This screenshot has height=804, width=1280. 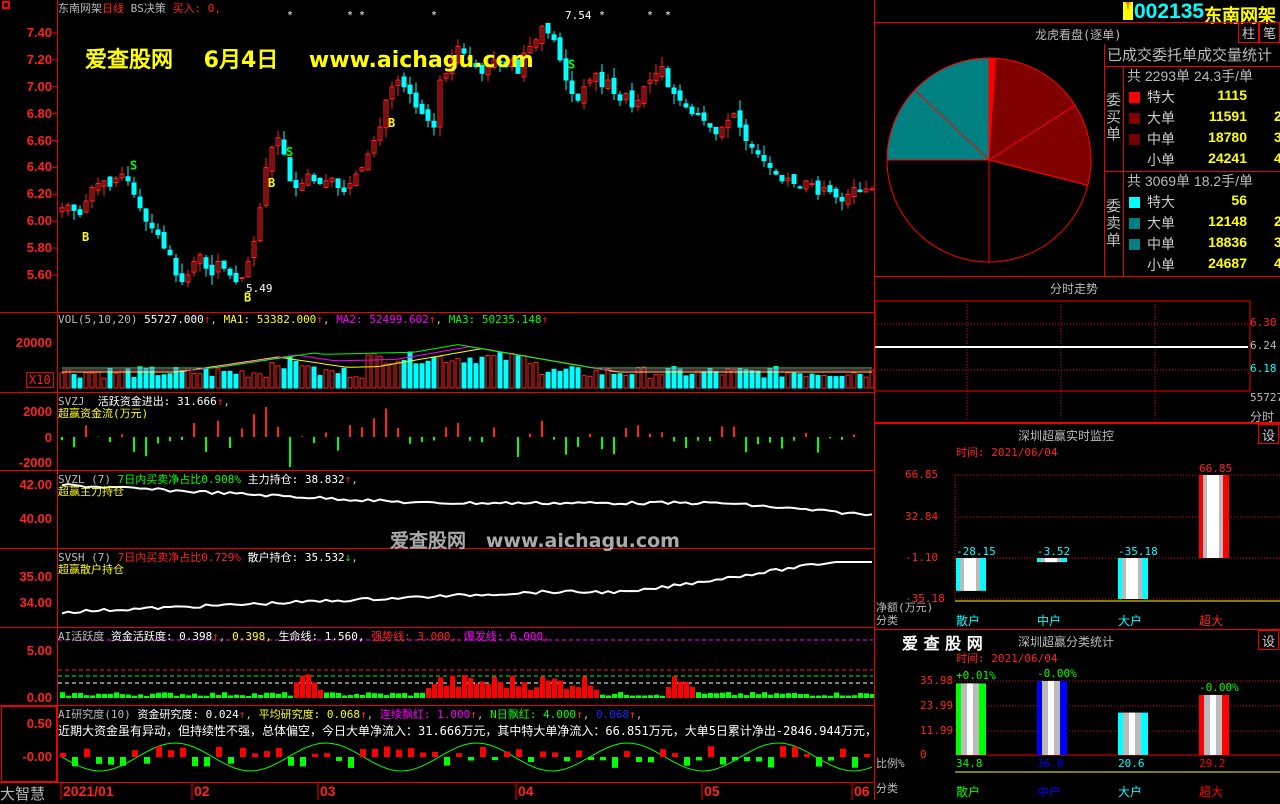 What do you see at coordinates (202, 791) in the screenshot?
I see `date-label: 02` at bounding box center [202, 791].